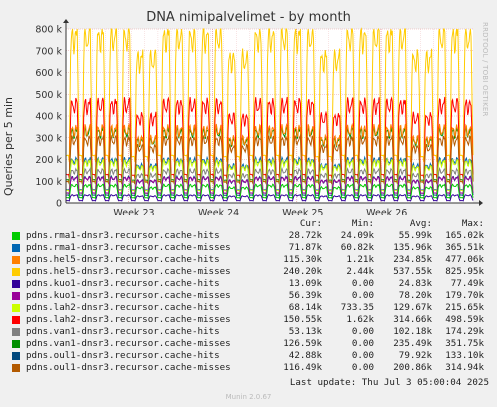 The image size is (497, 407). I want to click on legend-avg: 234.85k, so click(412, 259).